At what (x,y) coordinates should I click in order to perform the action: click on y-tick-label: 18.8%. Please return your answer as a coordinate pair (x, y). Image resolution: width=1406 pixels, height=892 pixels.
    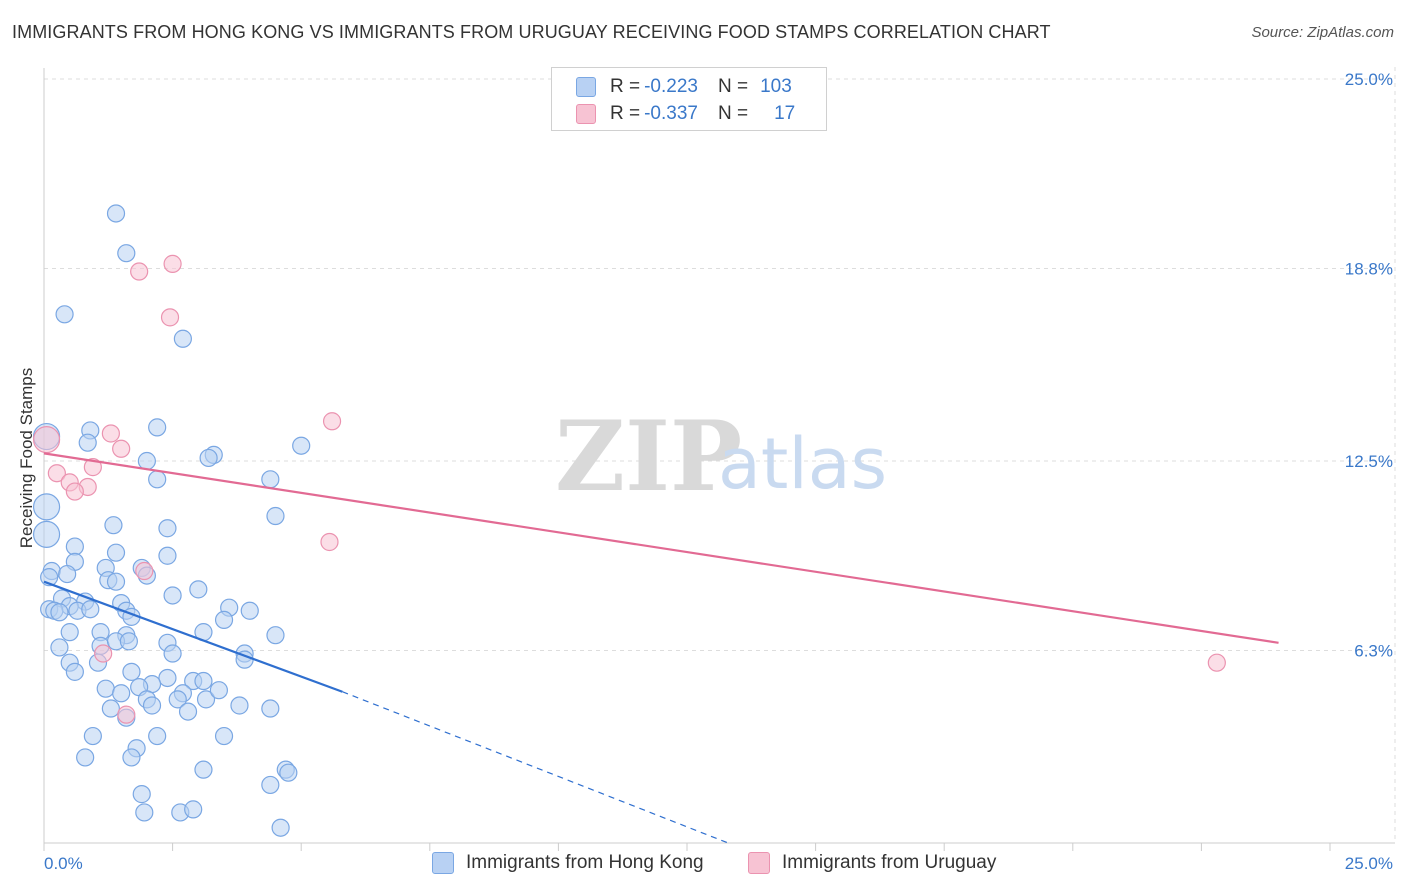
    Looking at the image, I should click on (1369, 268).